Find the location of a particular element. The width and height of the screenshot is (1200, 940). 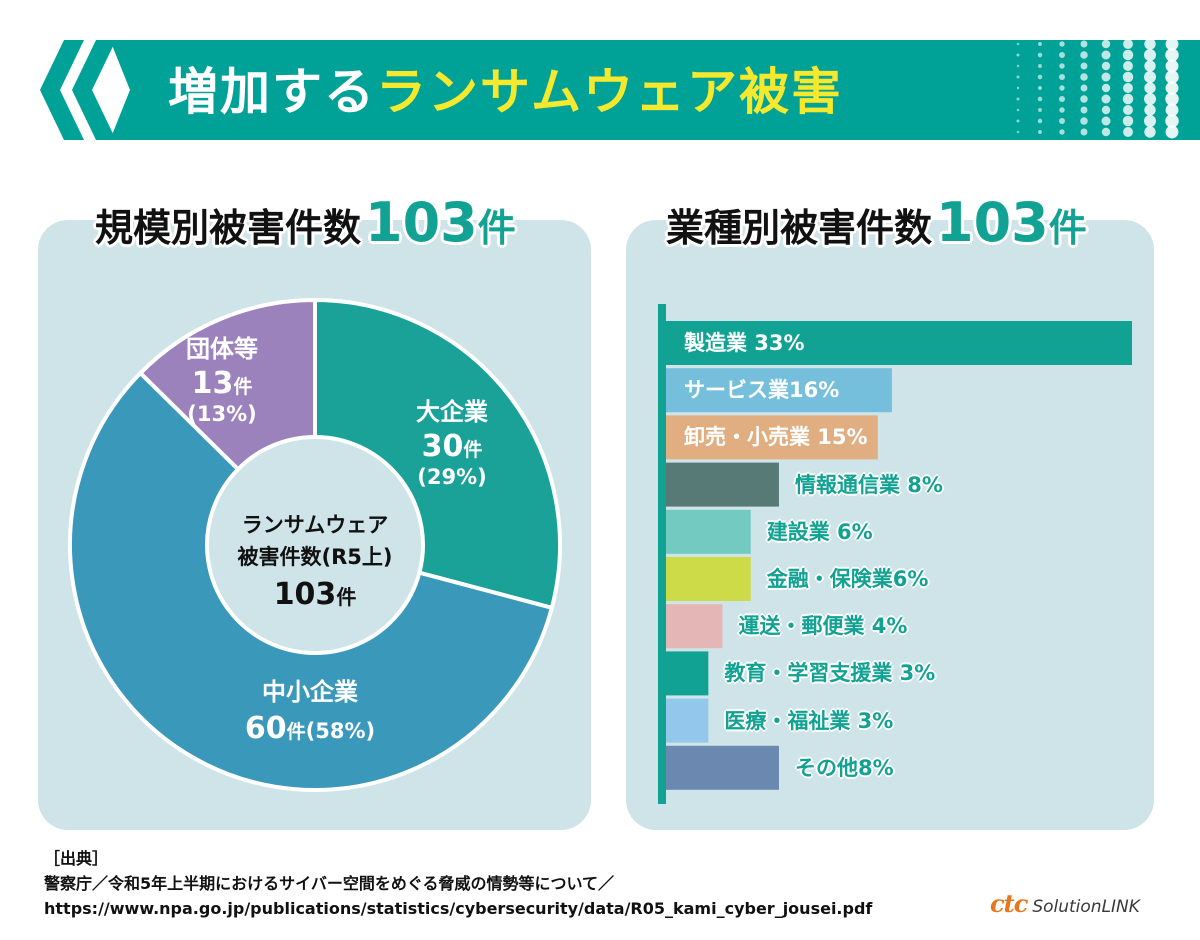

bar-label-7: 教育・学習支援業 3% is located at coordinates (830, 673).